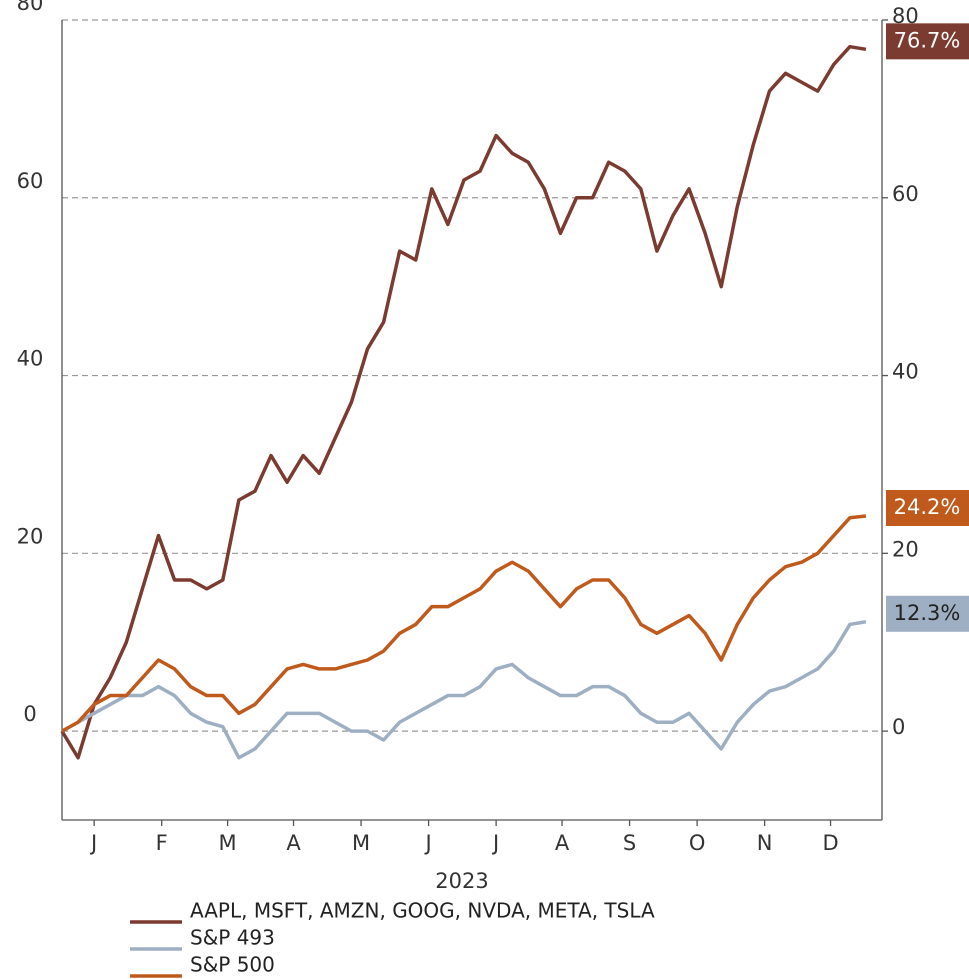 The image size is (969, 979). I want to click on x-tick-label: D, so click(830, 843).